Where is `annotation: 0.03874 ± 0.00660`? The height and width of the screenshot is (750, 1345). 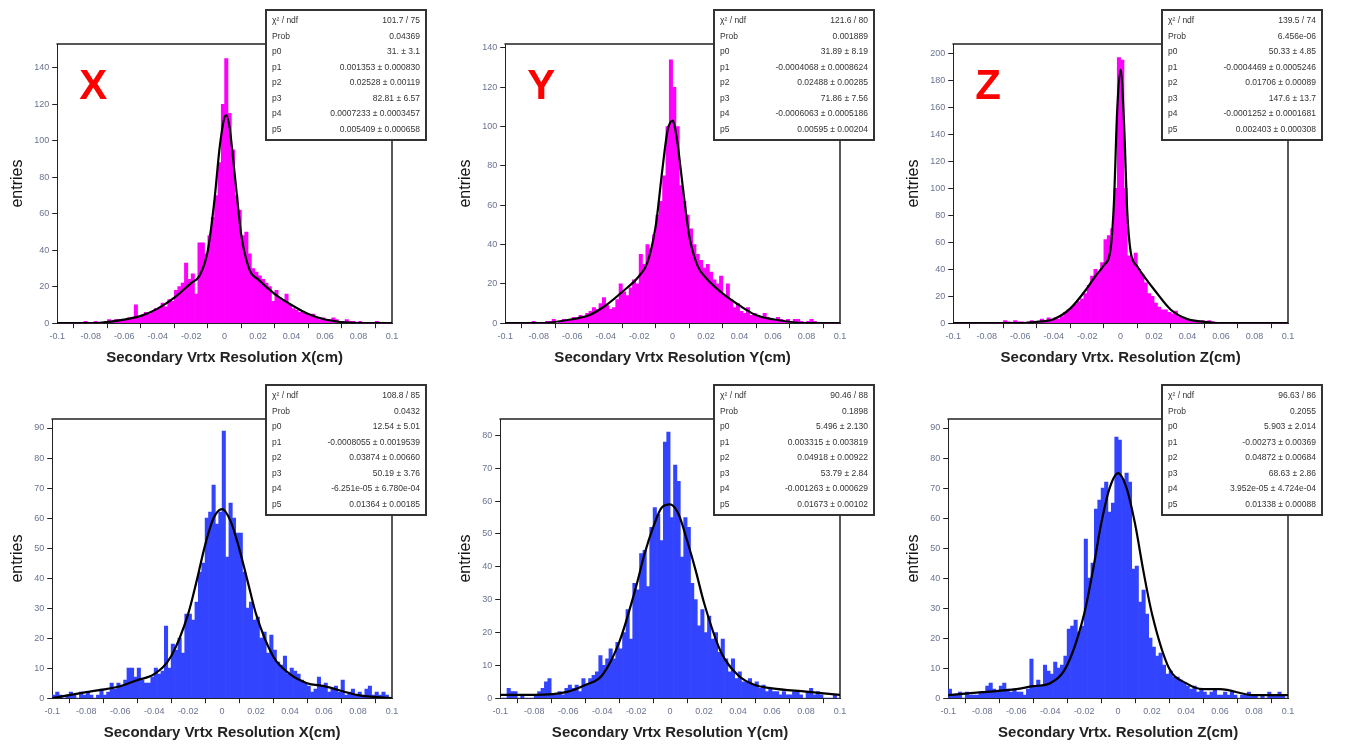
annotation: 0.03874 ± 0.00660 is located at coordinates (385, 457).